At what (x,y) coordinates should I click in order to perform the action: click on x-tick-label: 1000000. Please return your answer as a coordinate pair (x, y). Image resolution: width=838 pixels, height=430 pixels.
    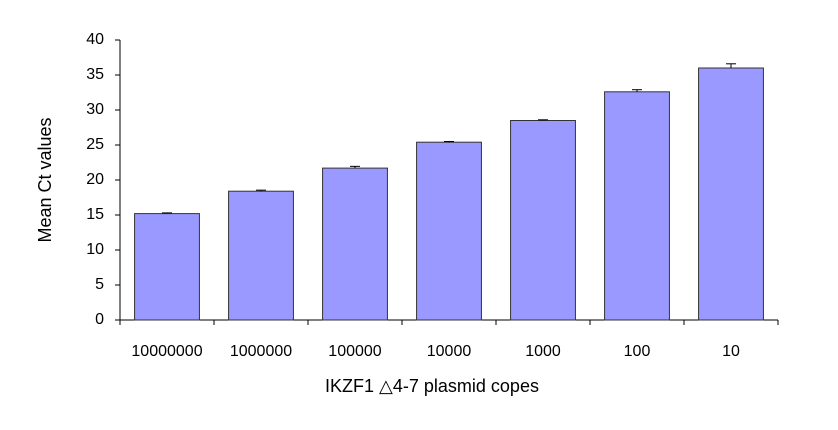
    Looking at the image, I should click on (261, 351).